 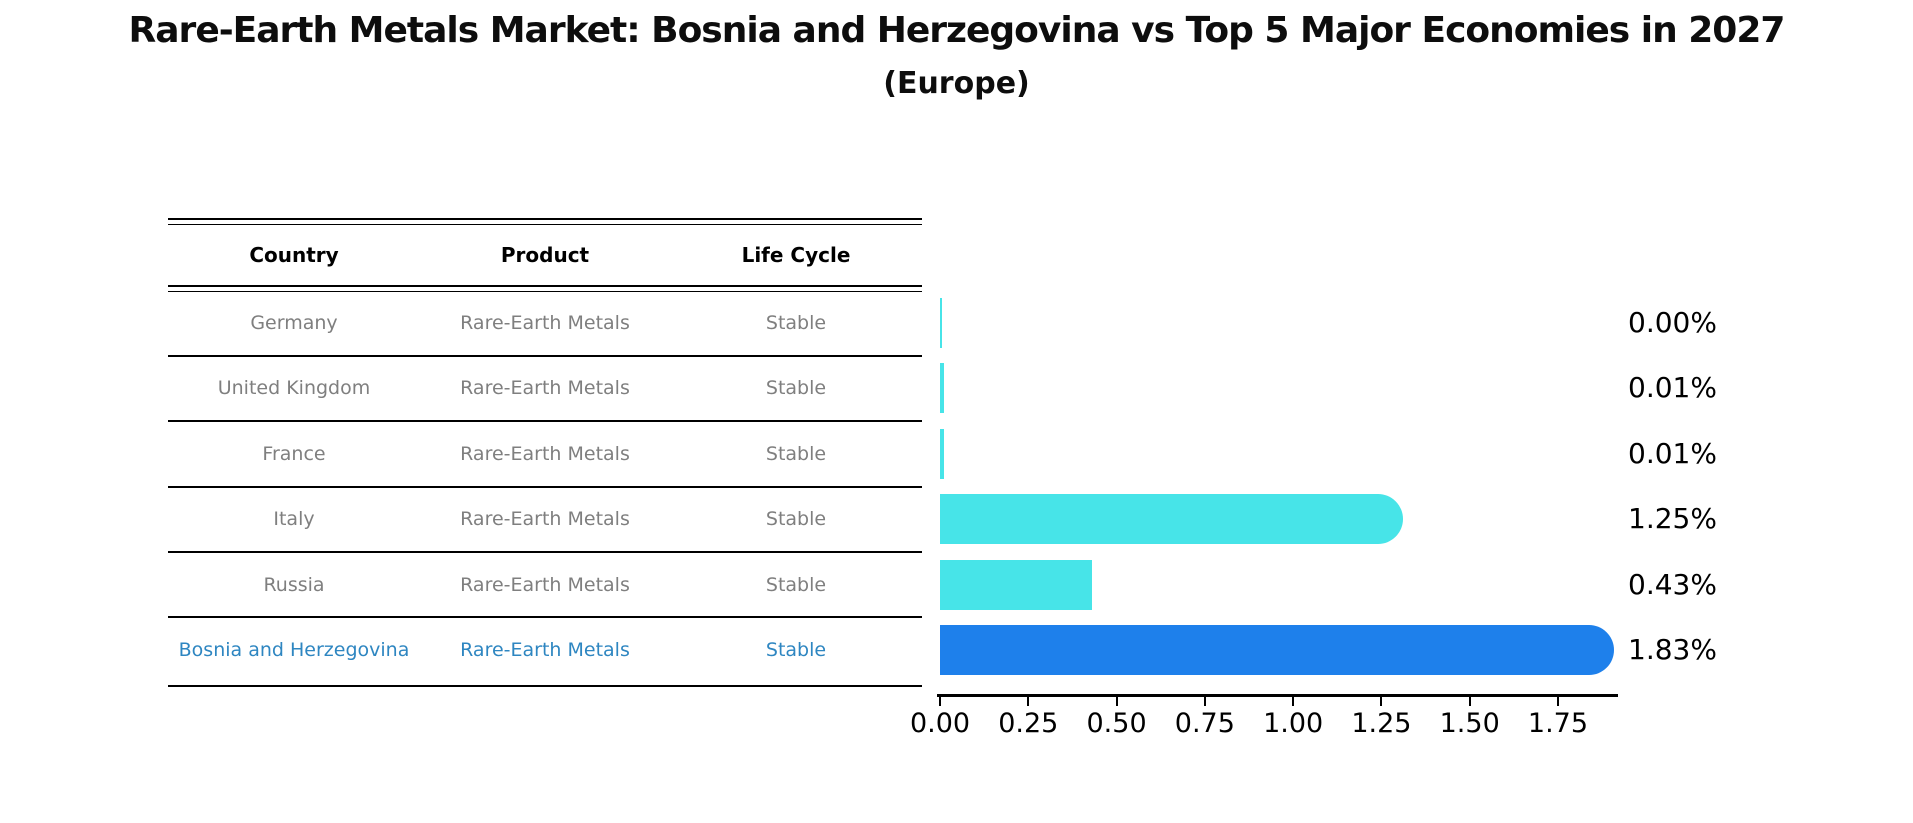 I want to click on chart-subtitle: (Europe), so click(x=956, y=83).